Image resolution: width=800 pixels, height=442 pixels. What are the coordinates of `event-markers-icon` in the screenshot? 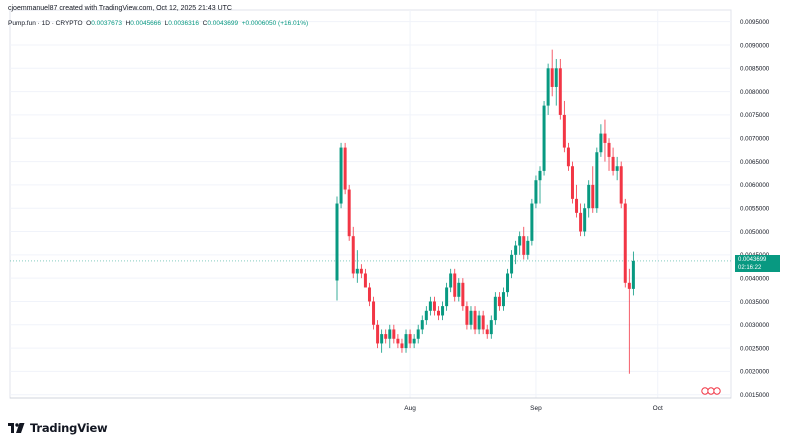 It's located at (711, 391).